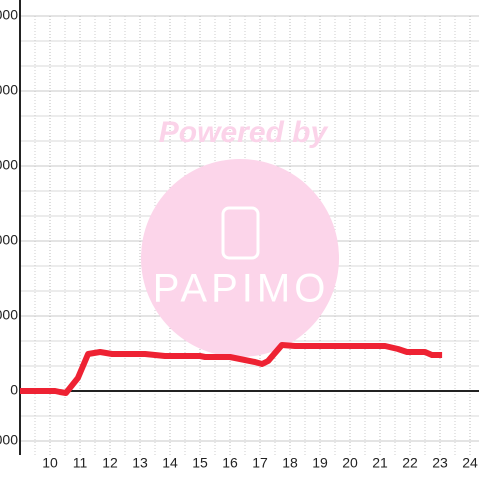 This screenshot has width=480, height=480. What do you see at coordinates (9, 440) in the screenshot?
I see `y-tick-label: -20,000` at bounding box center [9, 440].